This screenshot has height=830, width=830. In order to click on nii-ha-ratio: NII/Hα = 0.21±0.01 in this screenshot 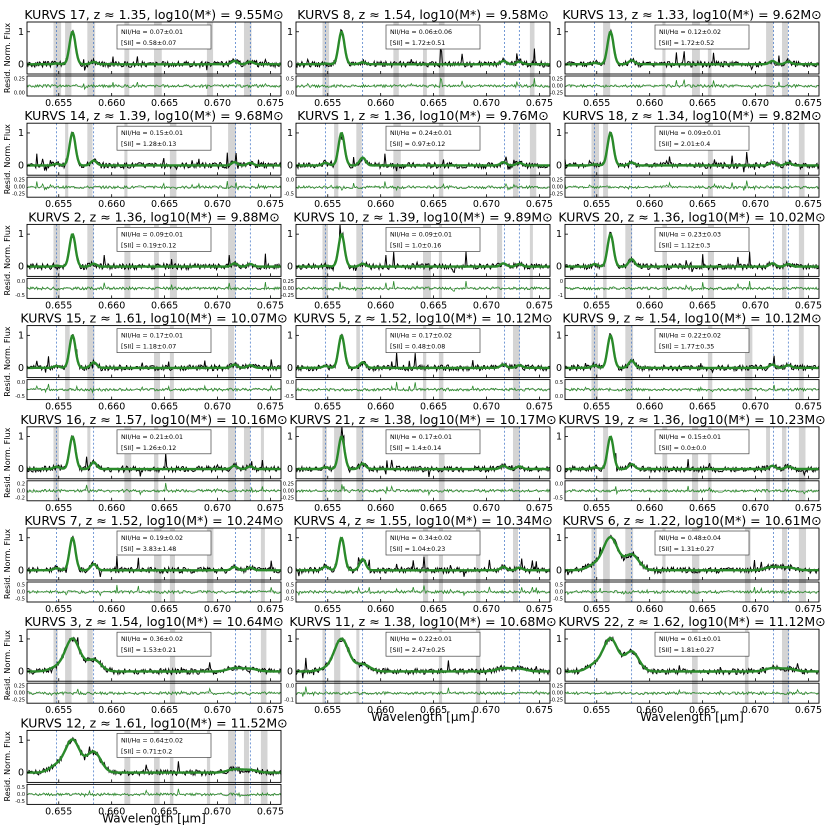, I will do `click(152, 437)`.